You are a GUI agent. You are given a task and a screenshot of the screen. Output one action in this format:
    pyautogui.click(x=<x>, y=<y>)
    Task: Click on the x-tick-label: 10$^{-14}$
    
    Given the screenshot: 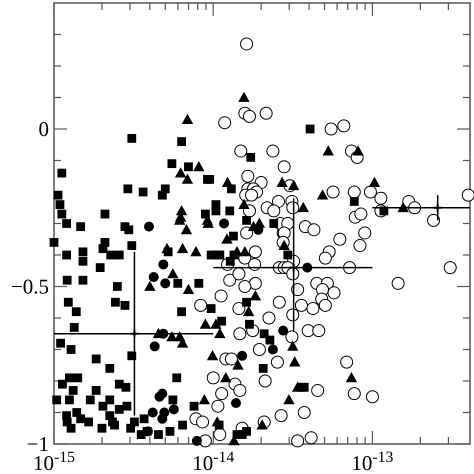 What is the action you would take?
    pyautogui.click(x=213, y=461)
    